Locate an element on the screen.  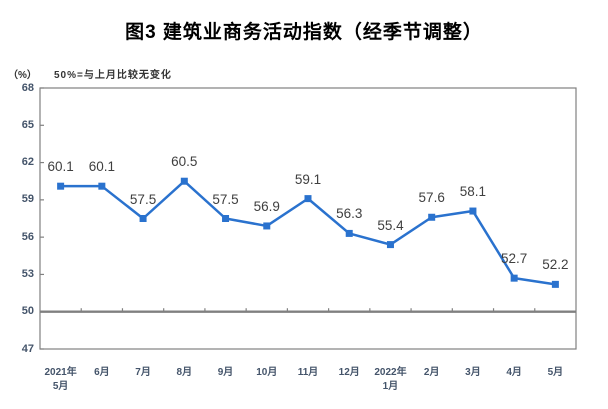
y-axis-unit-label: （%） is located at coordinates (22, 75).